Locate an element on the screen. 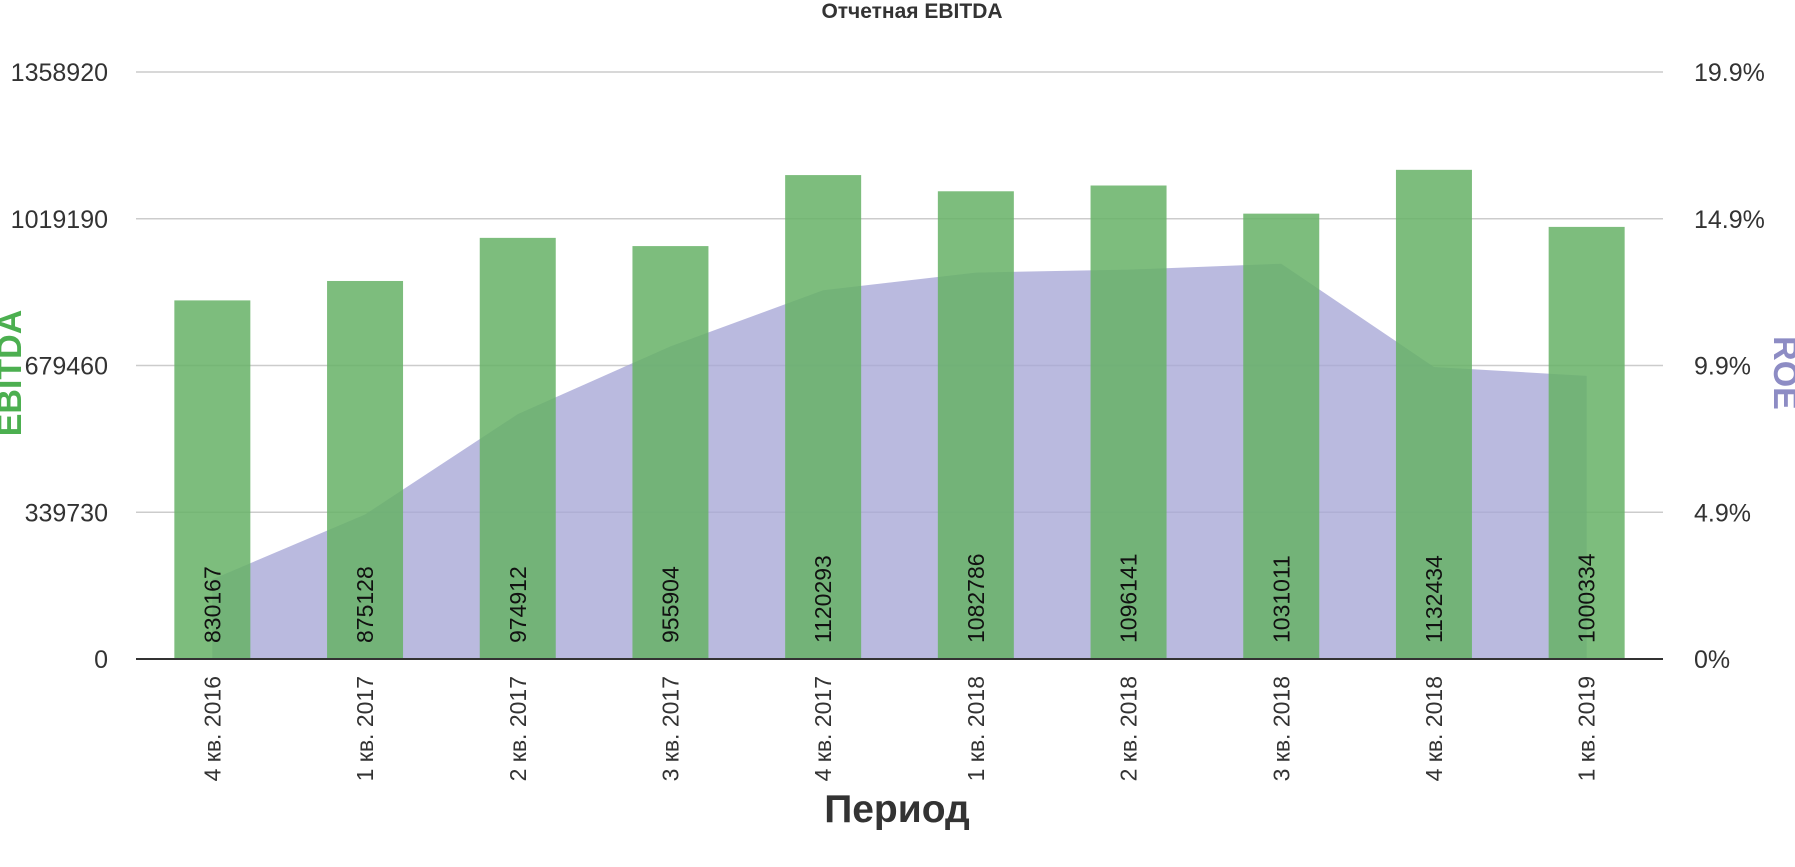 This screenshot has width=1795, height=867. x-tick-label: 1 кв. 2019 is located at coordinates (1587, 728).